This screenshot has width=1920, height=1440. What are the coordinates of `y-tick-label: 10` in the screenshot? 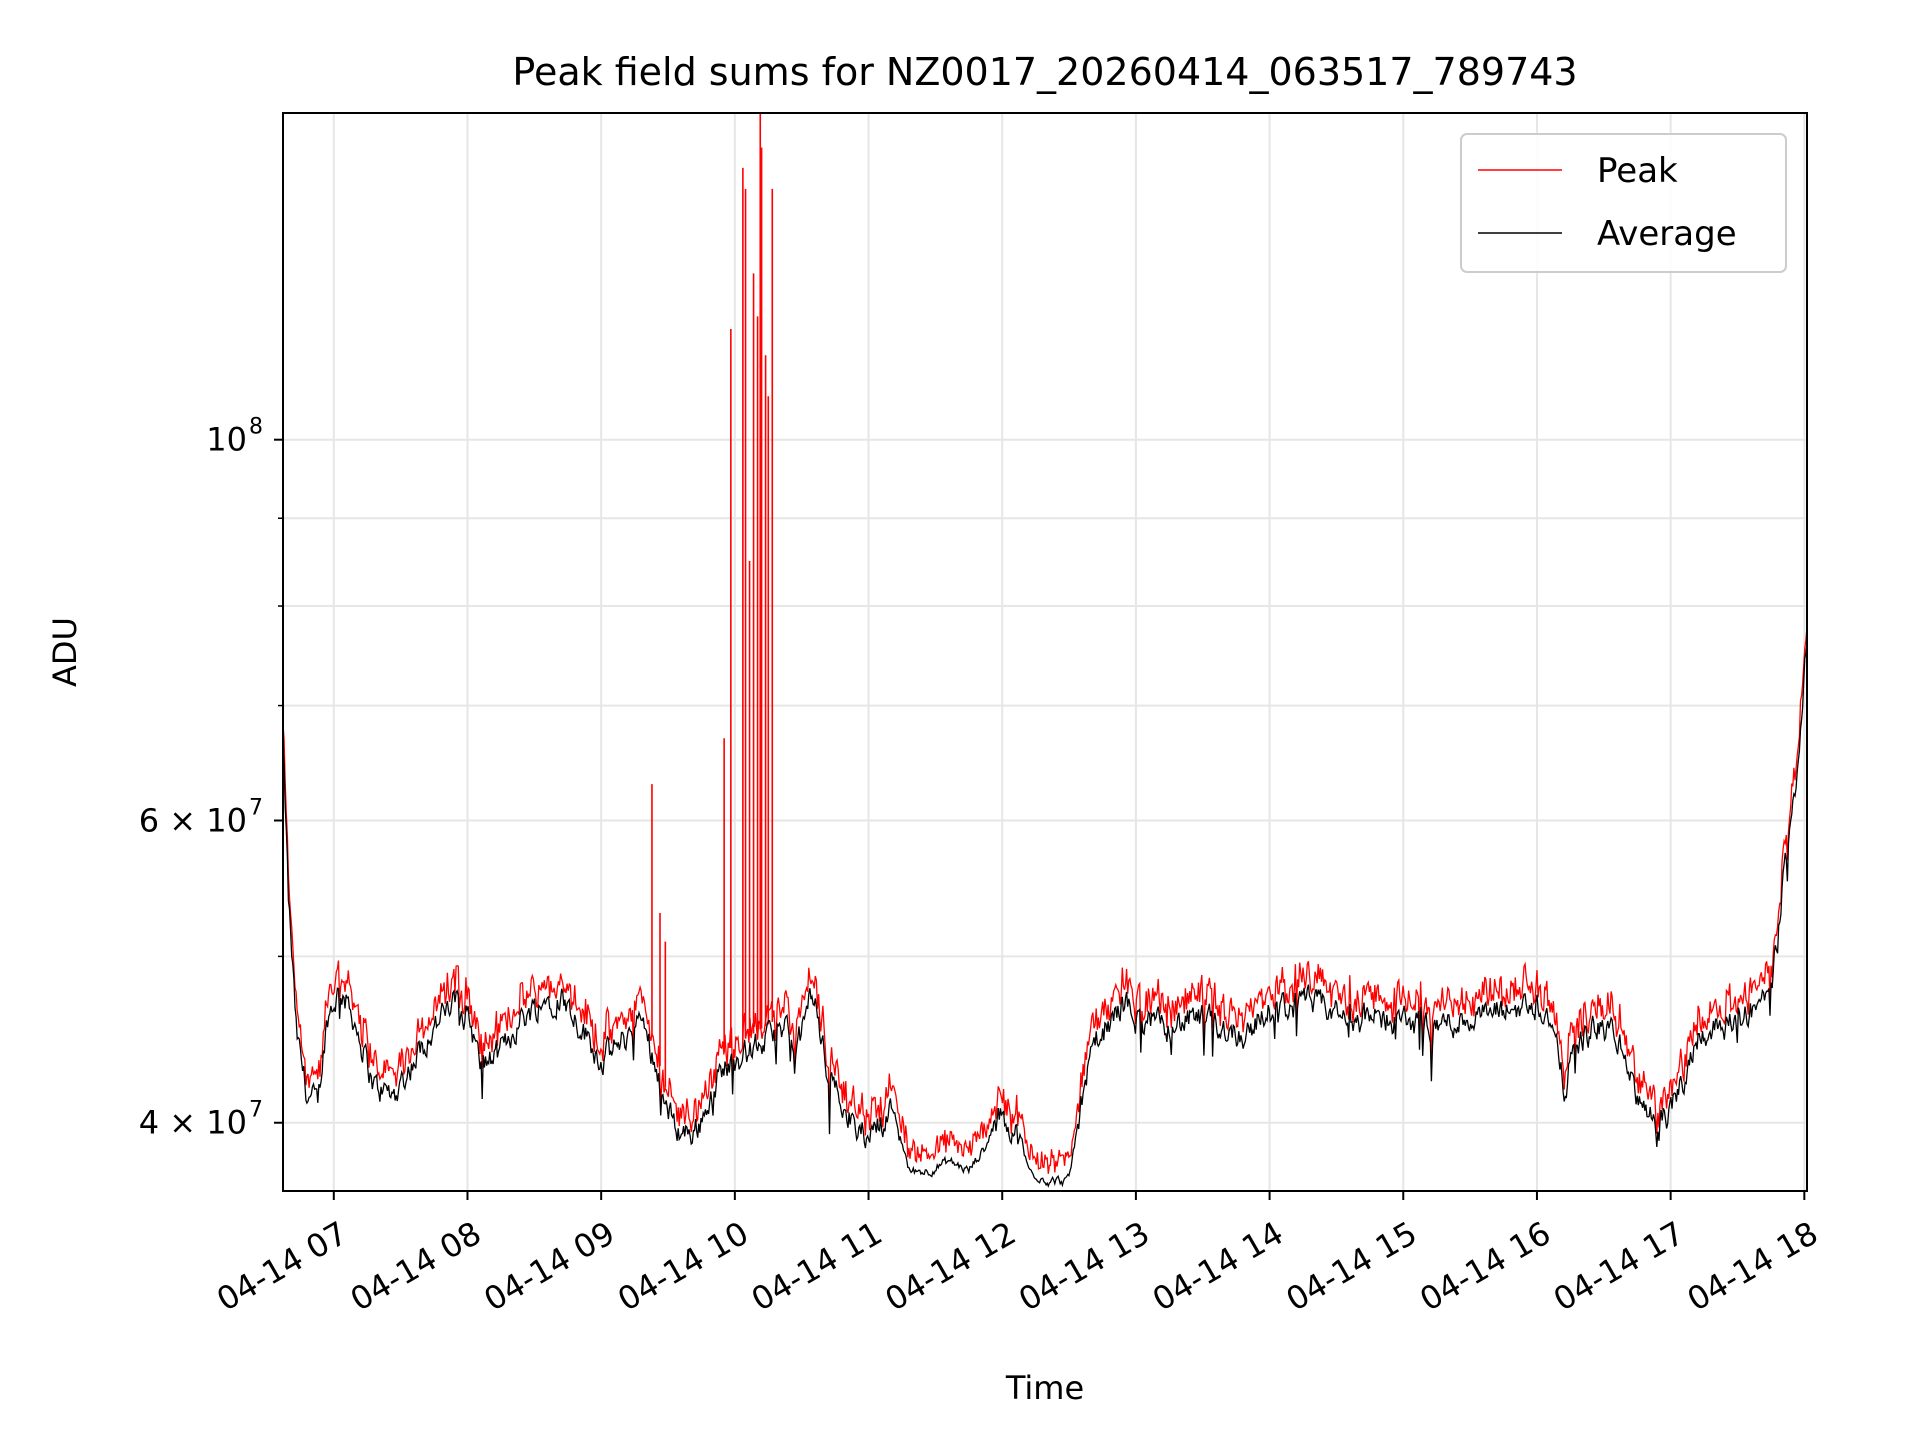 It's located at (226, 440).